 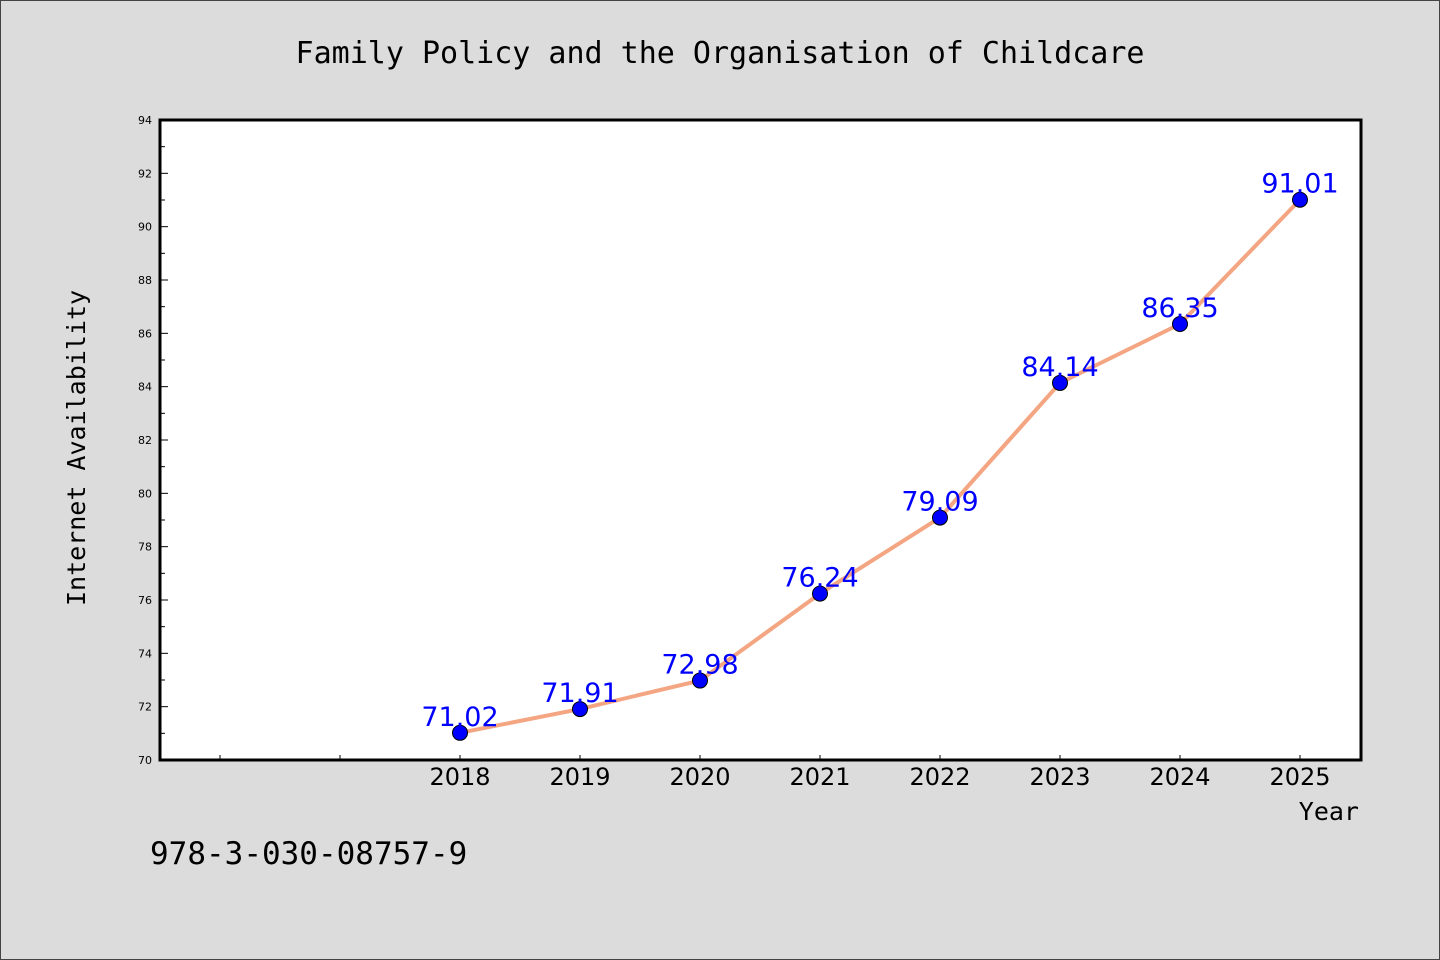 What do you see at coordinates (579, 777) in the screenshot?
I see `x-tick-label: 2019` at bounding box center [579, 777].